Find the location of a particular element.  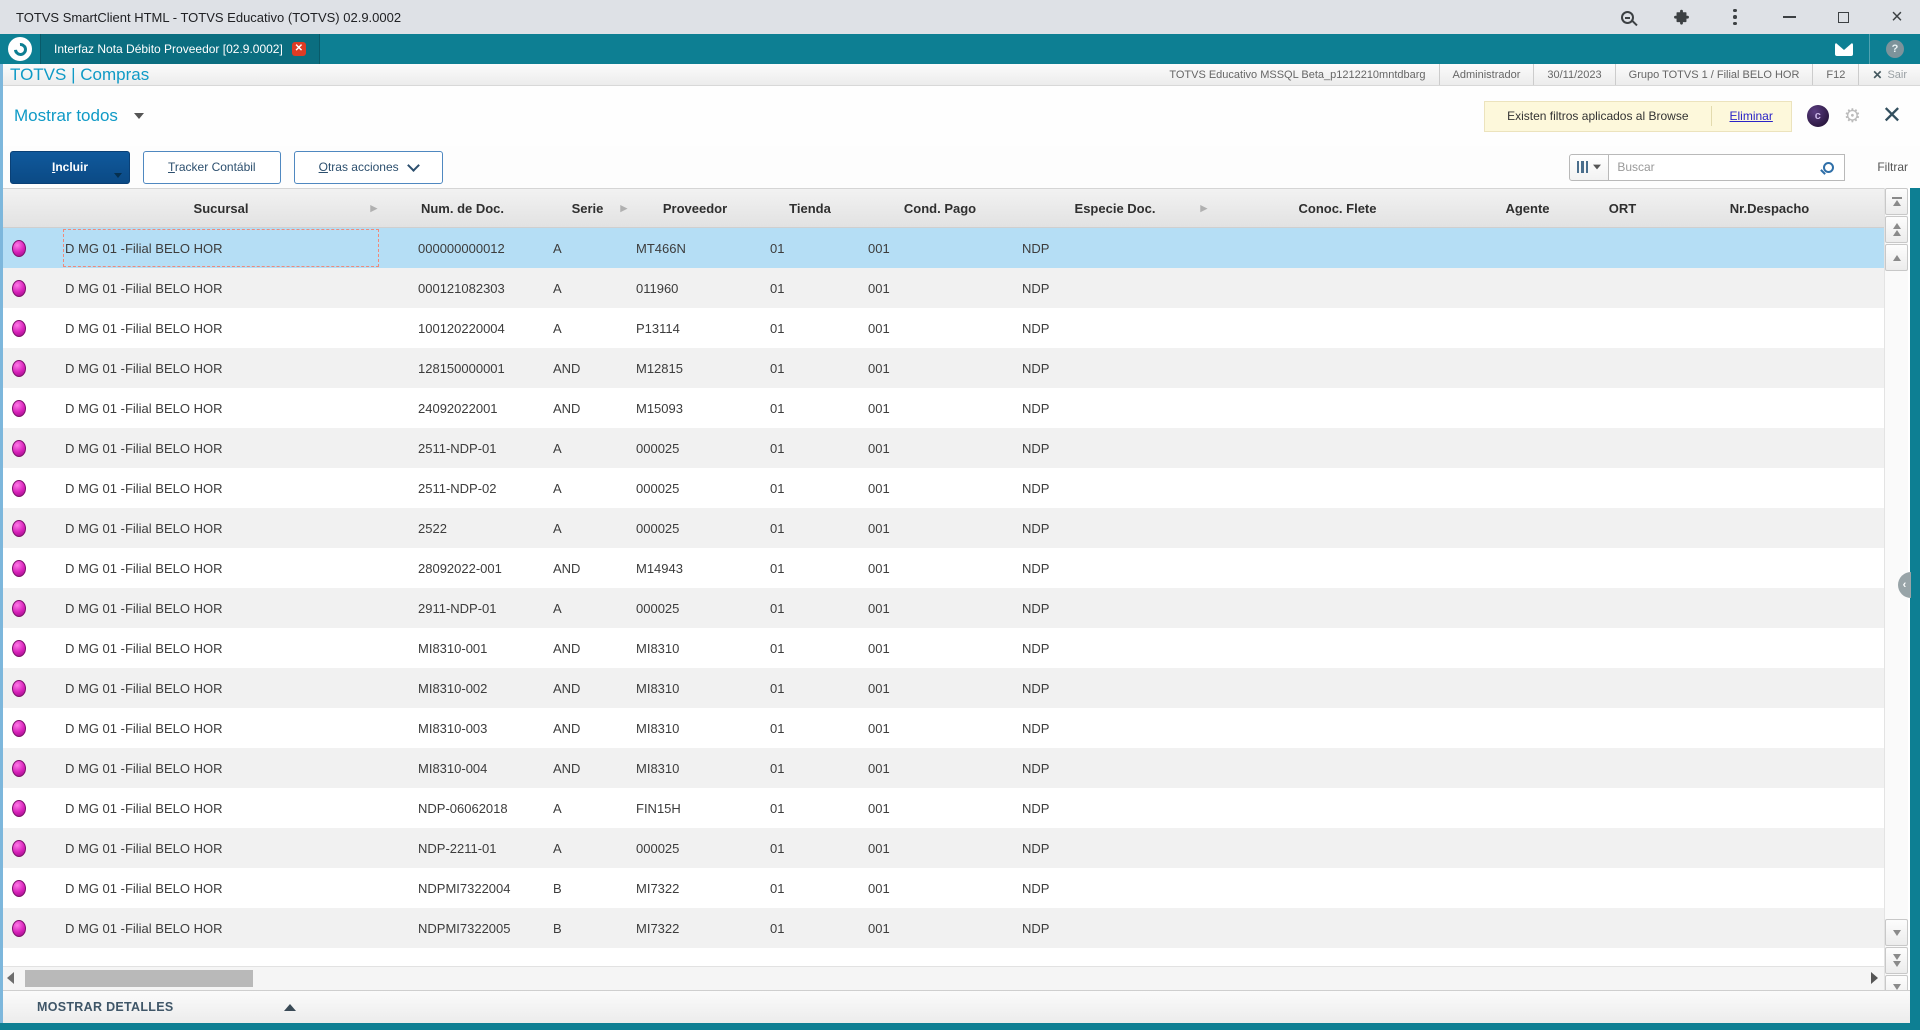

column-header-cond-pago: Cond. Pago is located at coordinates (940, 208).